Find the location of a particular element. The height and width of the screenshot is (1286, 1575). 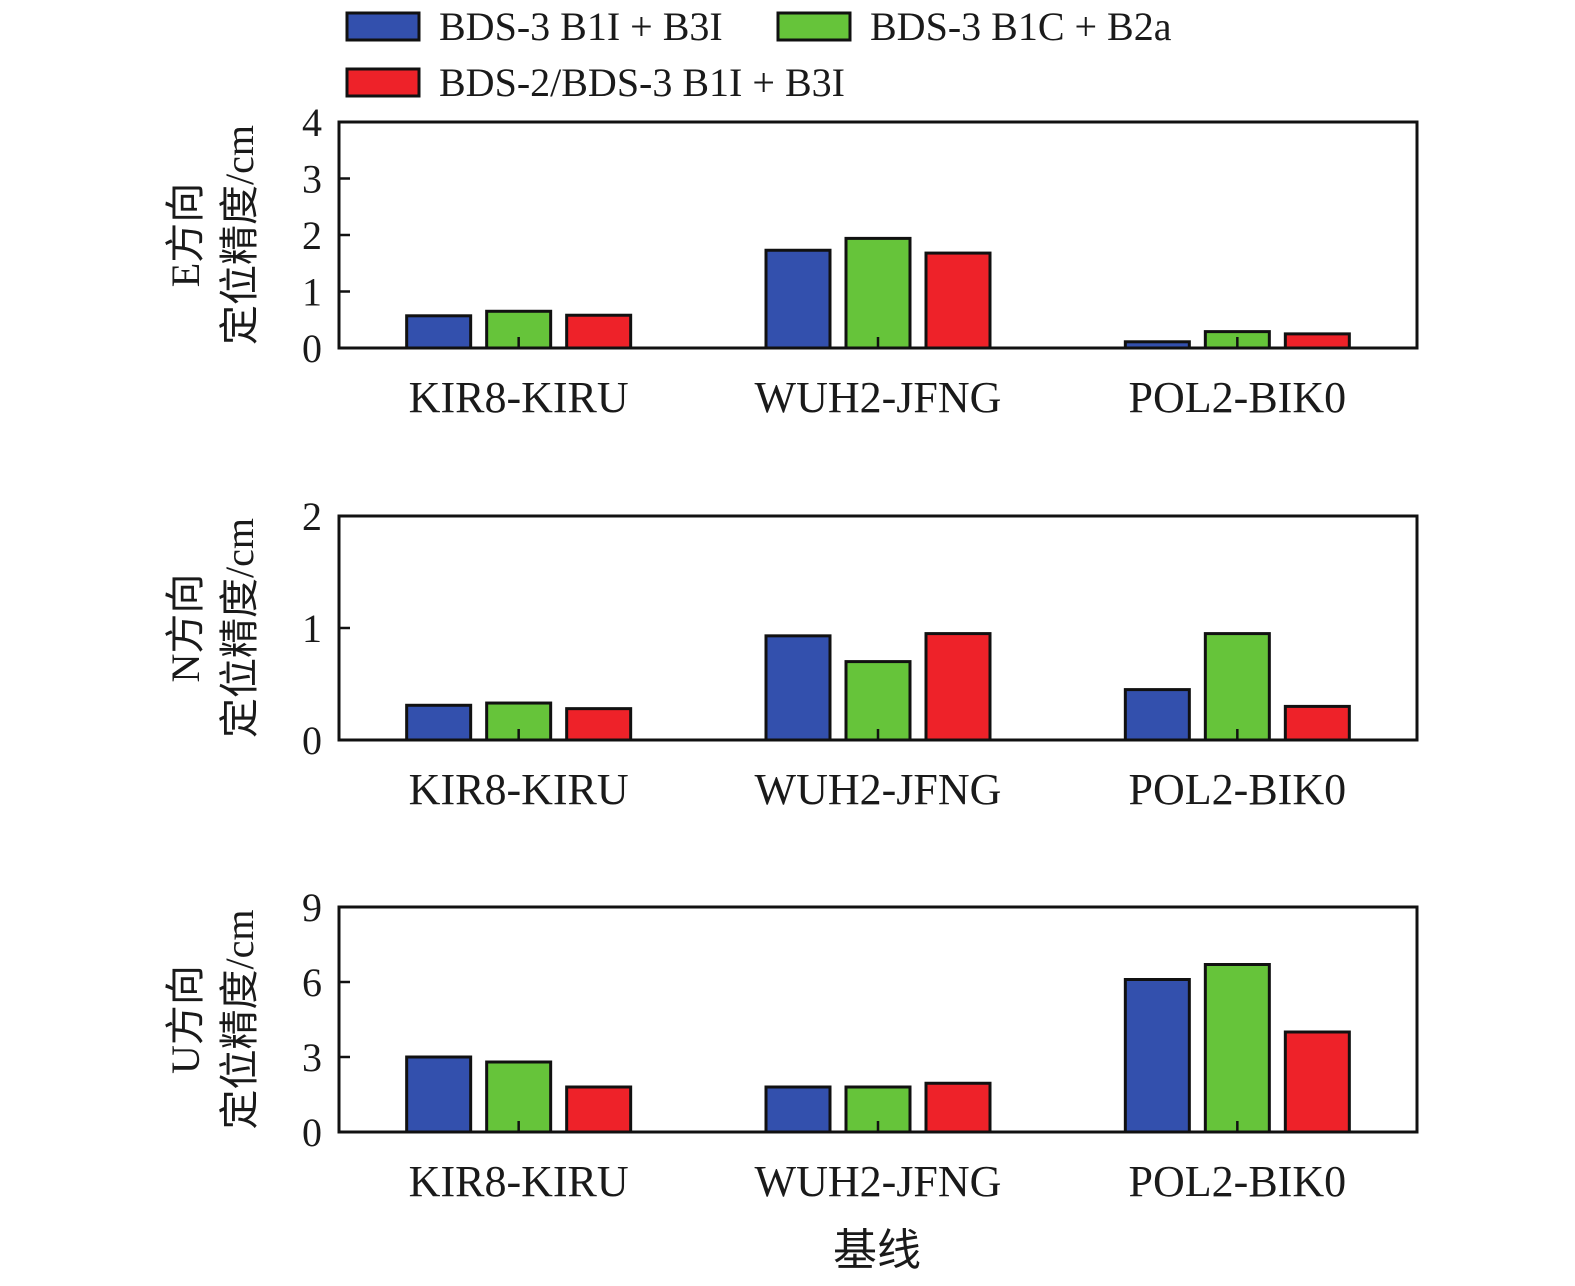

y-tick-label: 6 is located at coordinates (312, 982).